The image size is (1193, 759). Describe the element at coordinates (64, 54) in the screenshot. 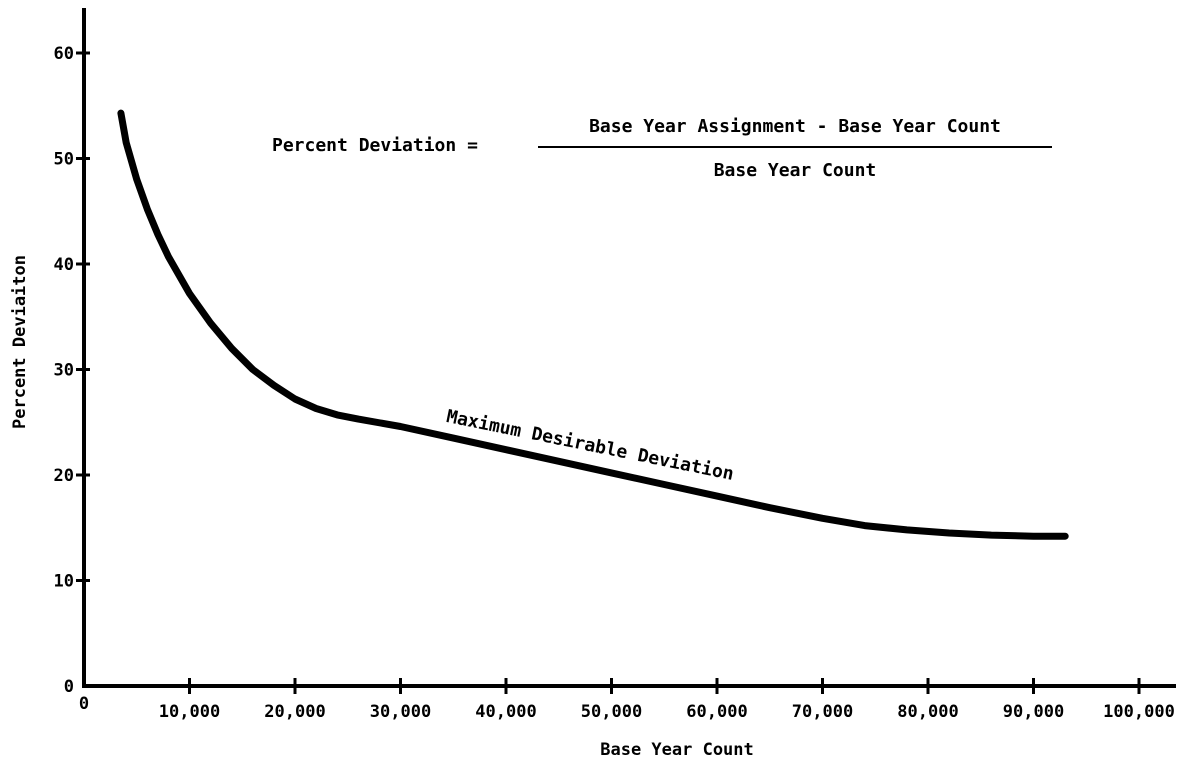

I see `y-tick-label: 60` at that location.